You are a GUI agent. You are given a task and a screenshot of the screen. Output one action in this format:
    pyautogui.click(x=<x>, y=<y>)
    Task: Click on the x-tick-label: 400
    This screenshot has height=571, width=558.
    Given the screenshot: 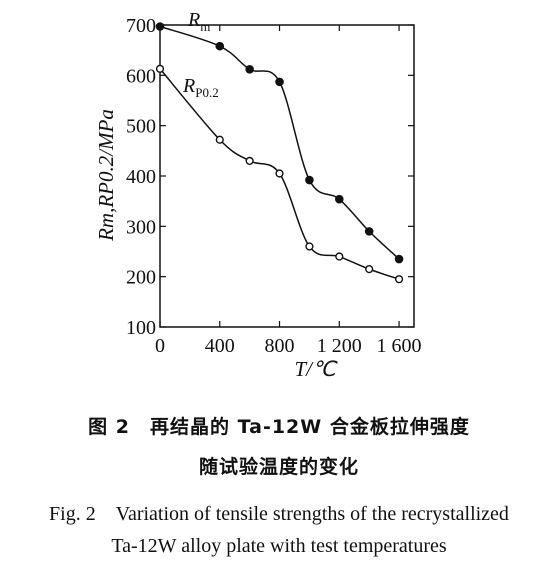 What is the action you would take?
    pyautogui.click(x=220, y=346)
    